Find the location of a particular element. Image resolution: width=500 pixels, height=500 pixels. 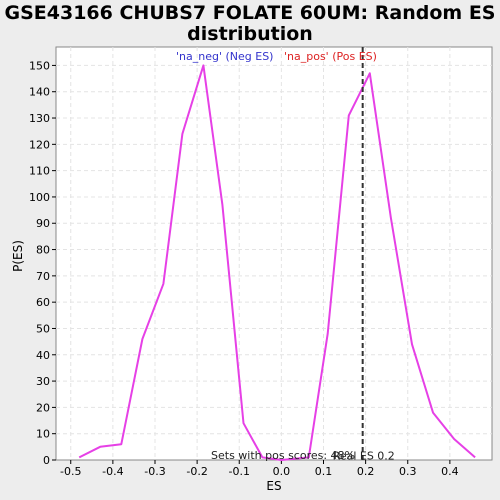

chart-title-line1: GSE43166 CHUBS7 FOLATE 60UM: Random ES is located at coordinates (250, 13).